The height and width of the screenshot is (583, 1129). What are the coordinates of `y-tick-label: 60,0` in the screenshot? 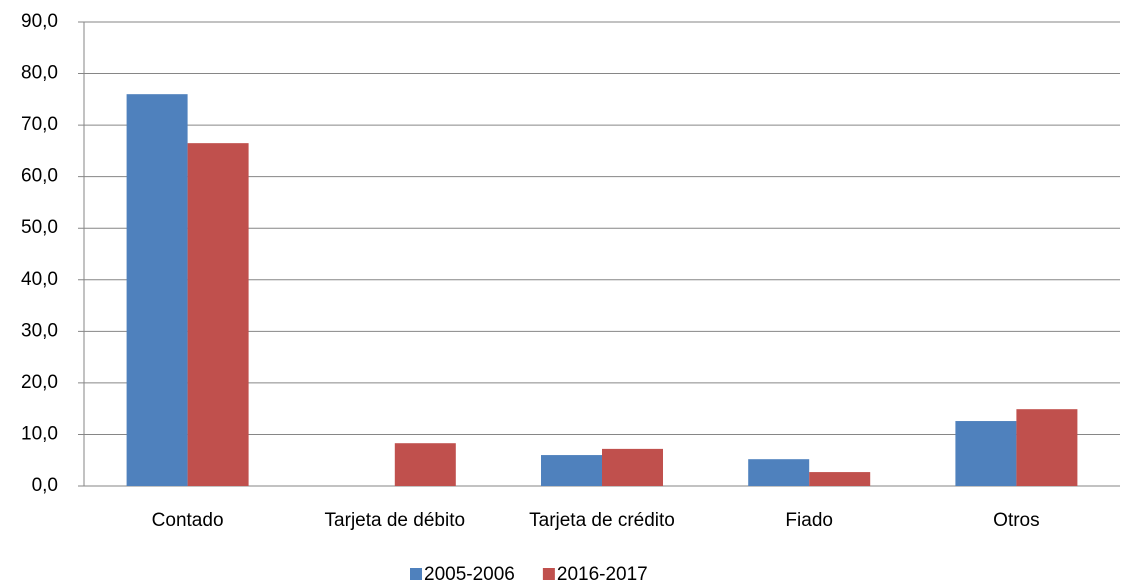 It's located at (39, 176).